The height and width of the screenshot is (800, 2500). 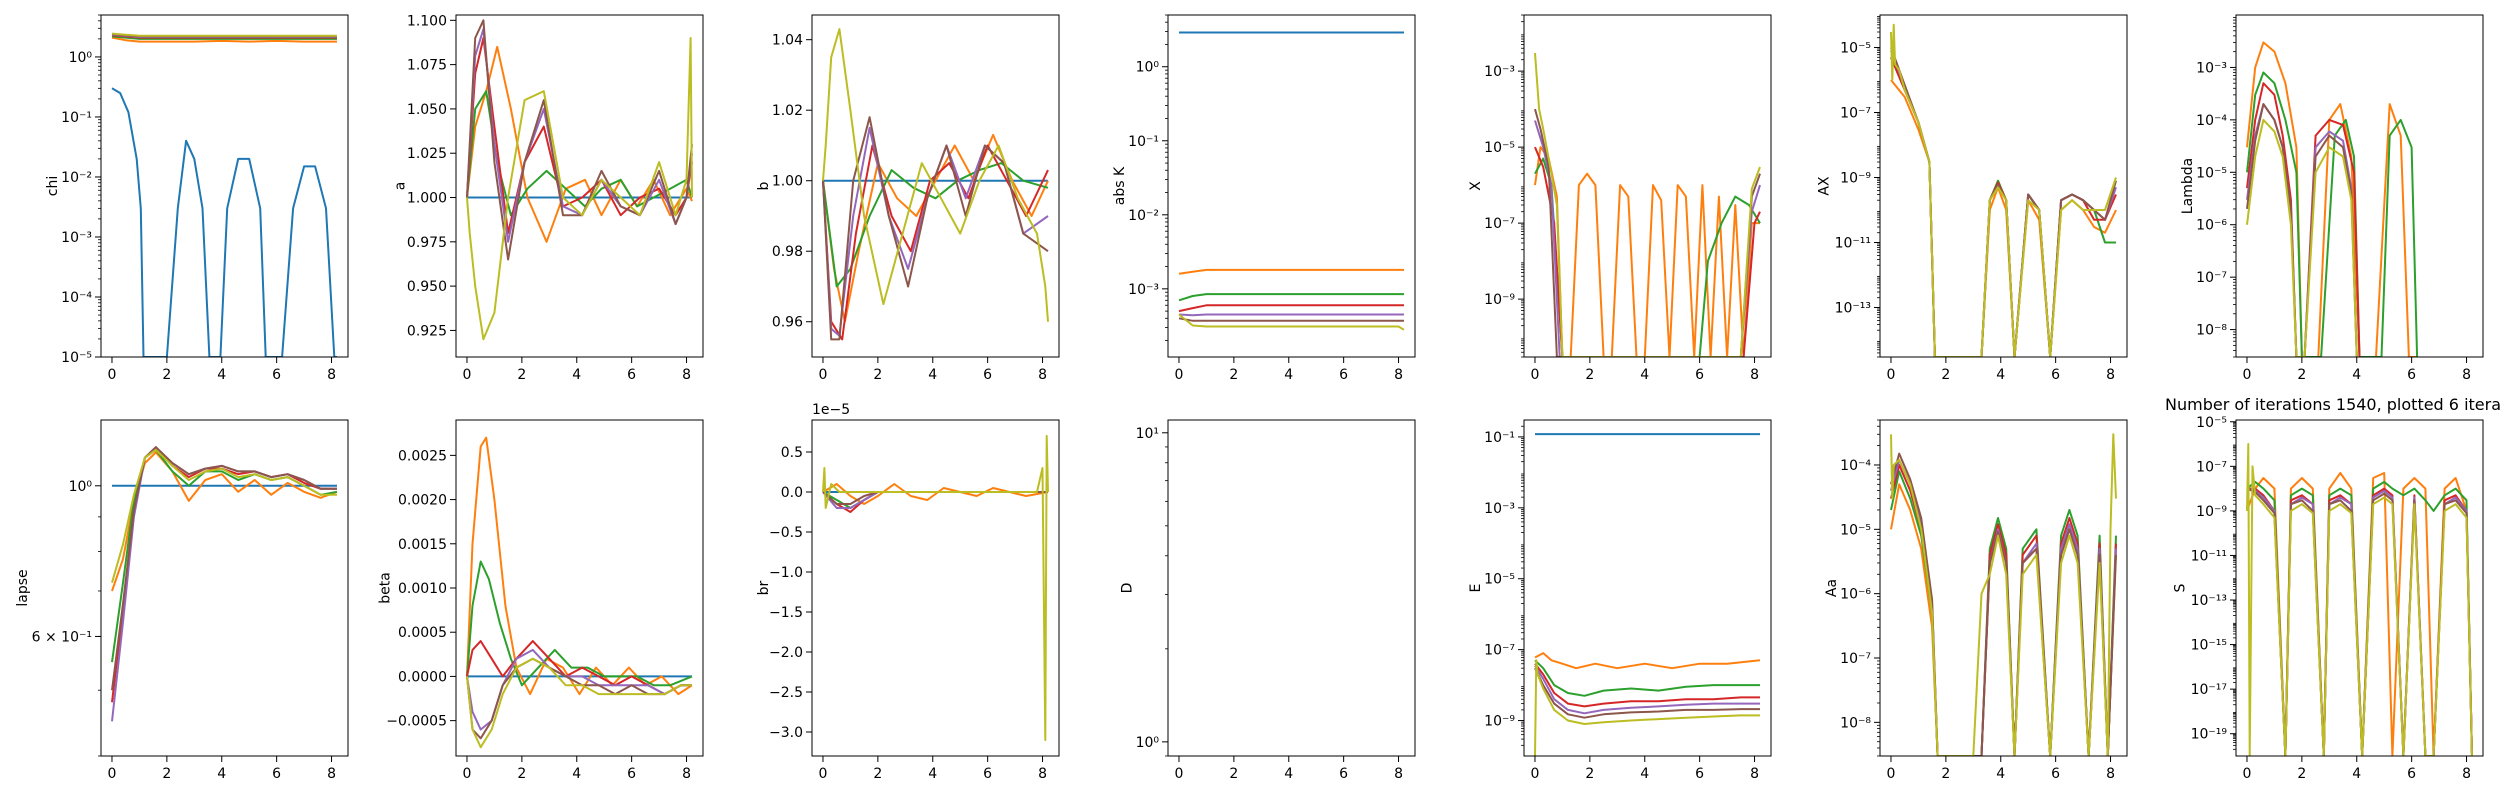 I want to click on subplot-7: 0 2 4 6 8 6 × 10⁻¹ 10⁰ lapse, so click(x=182, y=600).